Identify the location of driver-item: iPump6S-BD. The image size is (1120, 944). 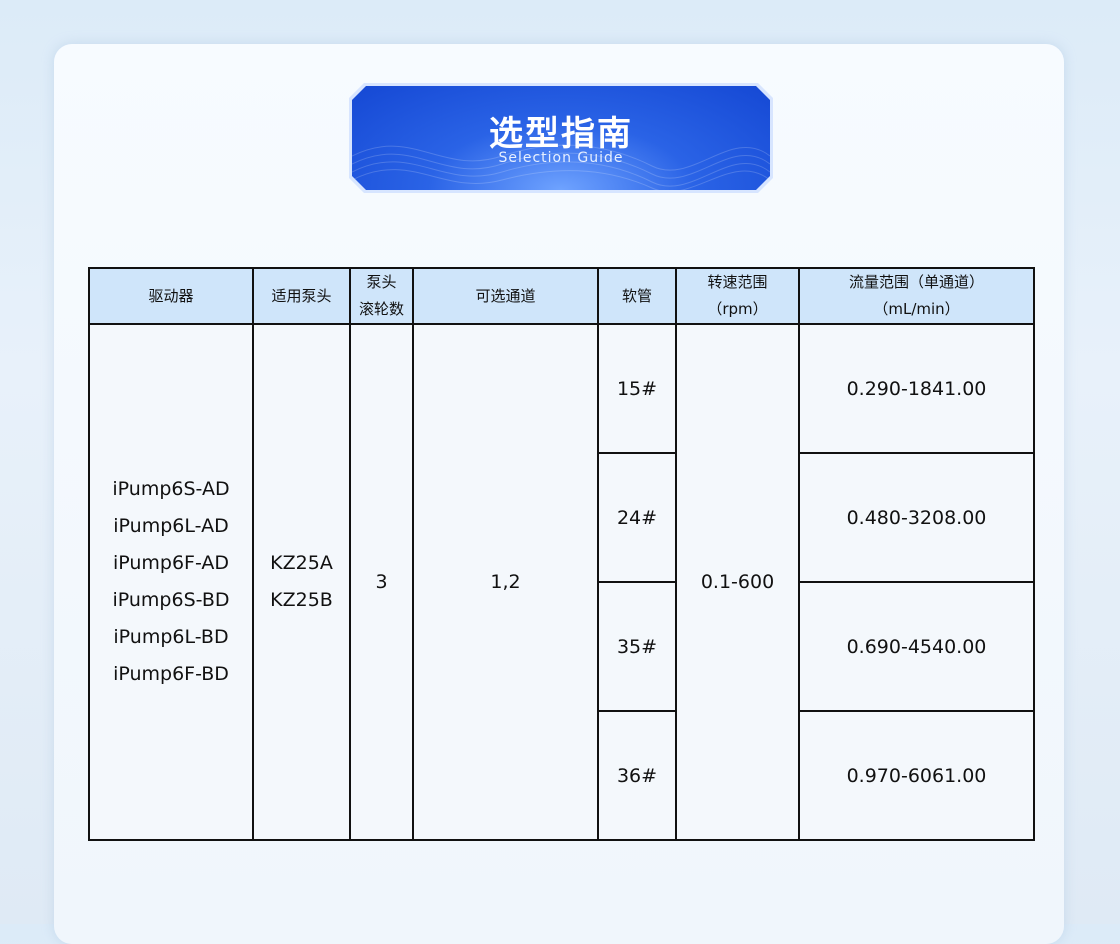
(171, 600).